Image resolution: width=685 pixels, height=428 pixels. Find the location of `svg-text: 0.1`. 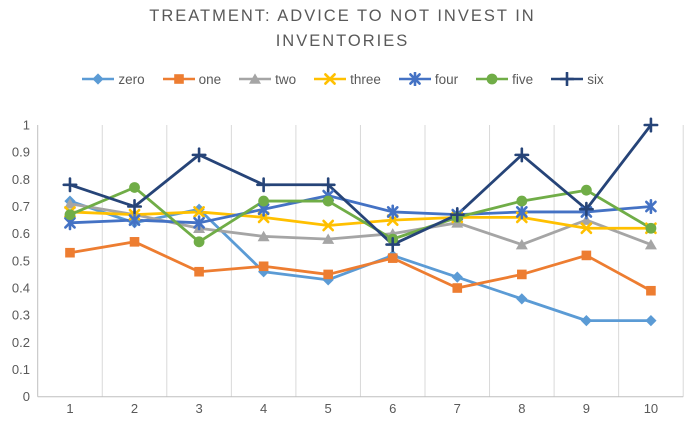

svg-text: 0.1 is located at coordinates (21, 369).